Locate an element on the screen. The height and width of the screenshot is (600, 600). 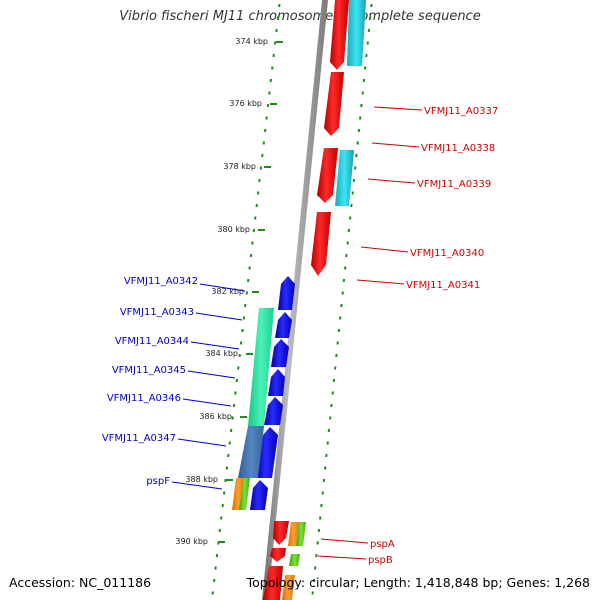
reverse-strand-genes is located at coordinates (263, 393).